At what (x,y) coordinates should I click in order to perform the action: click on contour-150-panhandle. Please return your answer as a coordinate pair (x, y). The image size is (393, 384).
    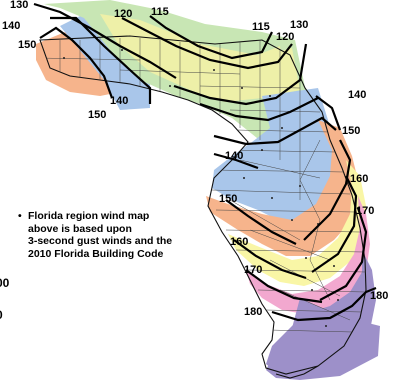
    Looking at the image, I should click on (275, 131).